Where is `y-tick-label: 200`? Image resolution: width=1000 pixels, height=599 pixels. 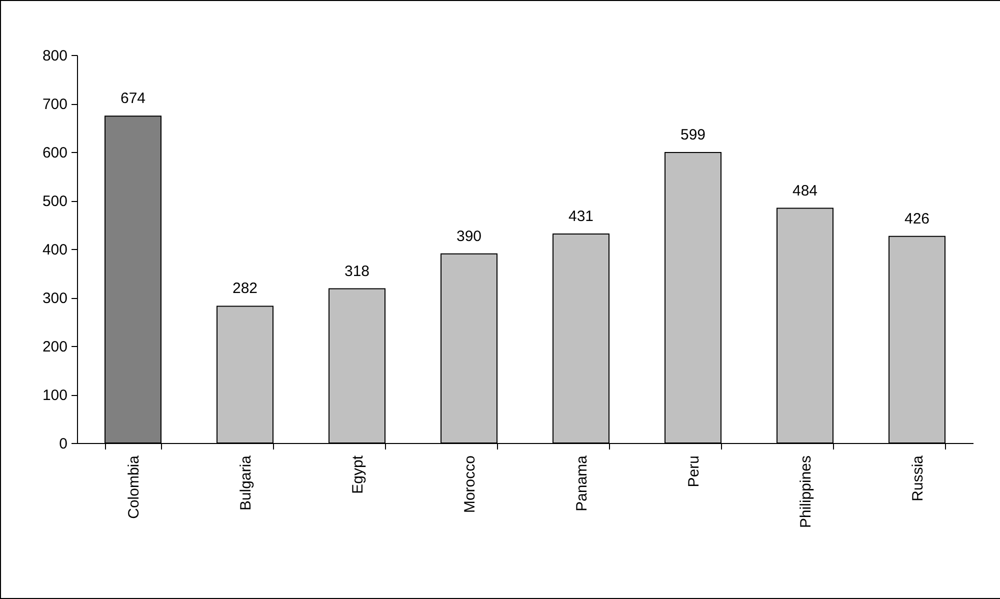 y-tick-label: 200 is located at coordinates (55, 347).